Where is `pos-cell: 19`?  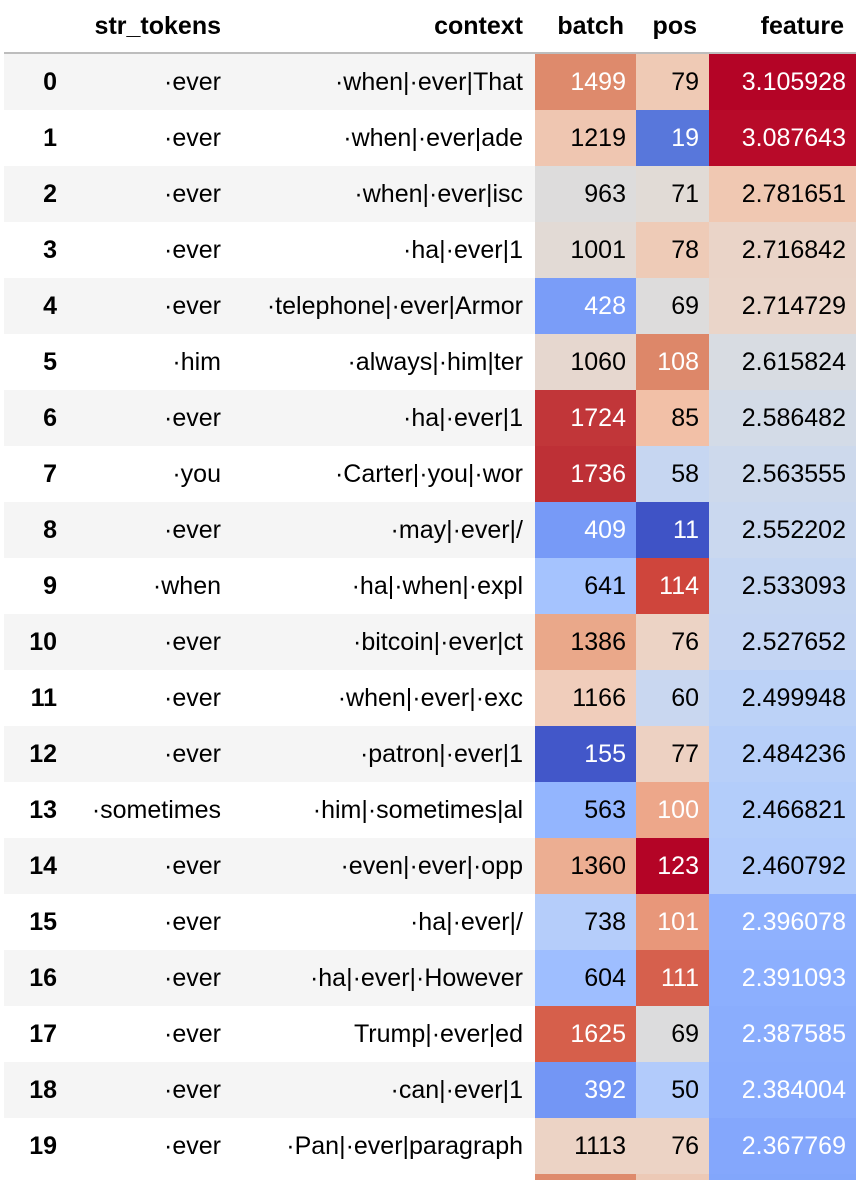 pos-cell: 19 is located at coordinates (672, 138).